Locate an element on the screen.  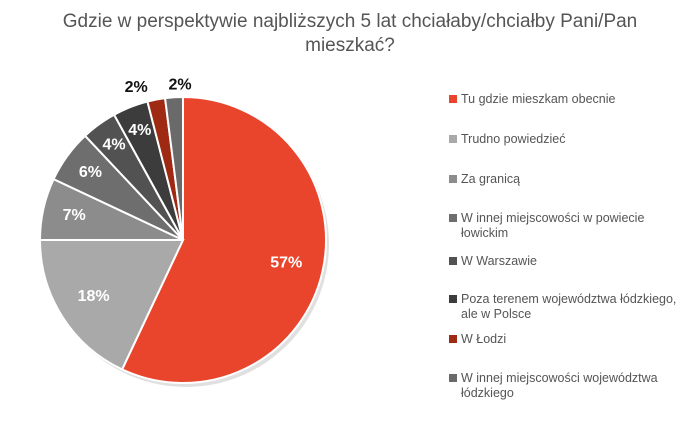
legend-item: W innej miejscowości w powiecie łowickim is located at coordinates (571, 226).